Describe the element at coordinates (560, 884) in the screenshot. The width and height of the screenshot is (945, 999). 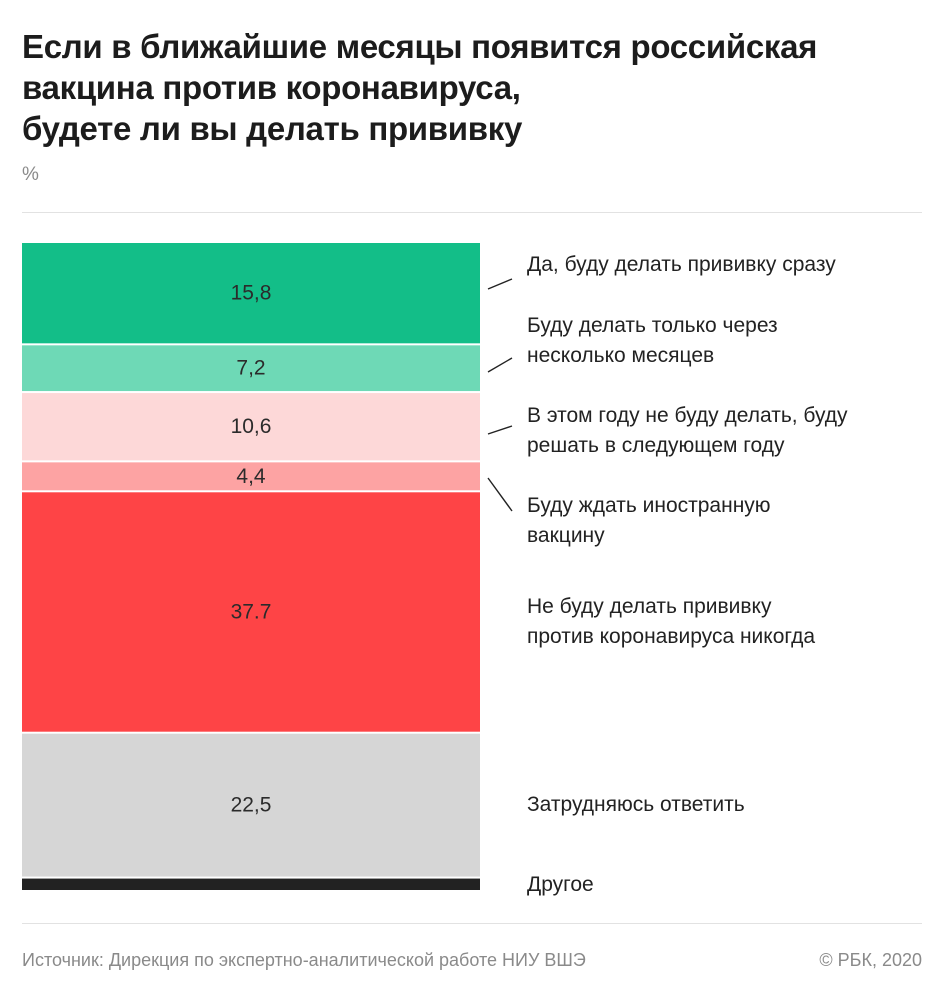
I see `category-label-7: Другое` at that location.